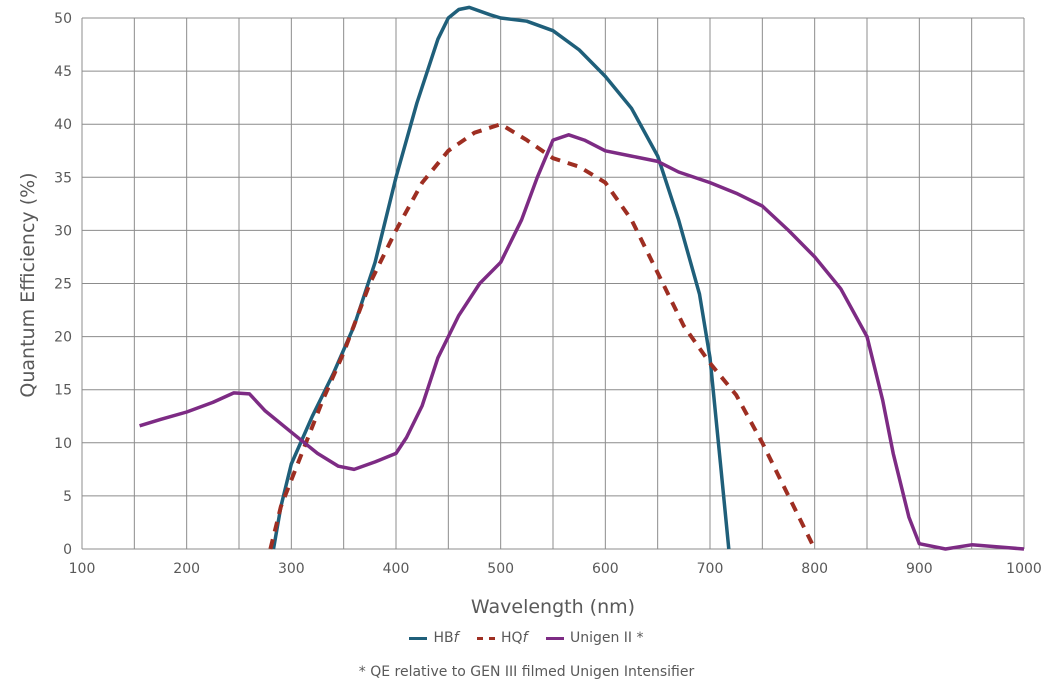  Describe the element at coordinates (814, 569) in the screenshot. I see `x-tick-label: 800` at that location.